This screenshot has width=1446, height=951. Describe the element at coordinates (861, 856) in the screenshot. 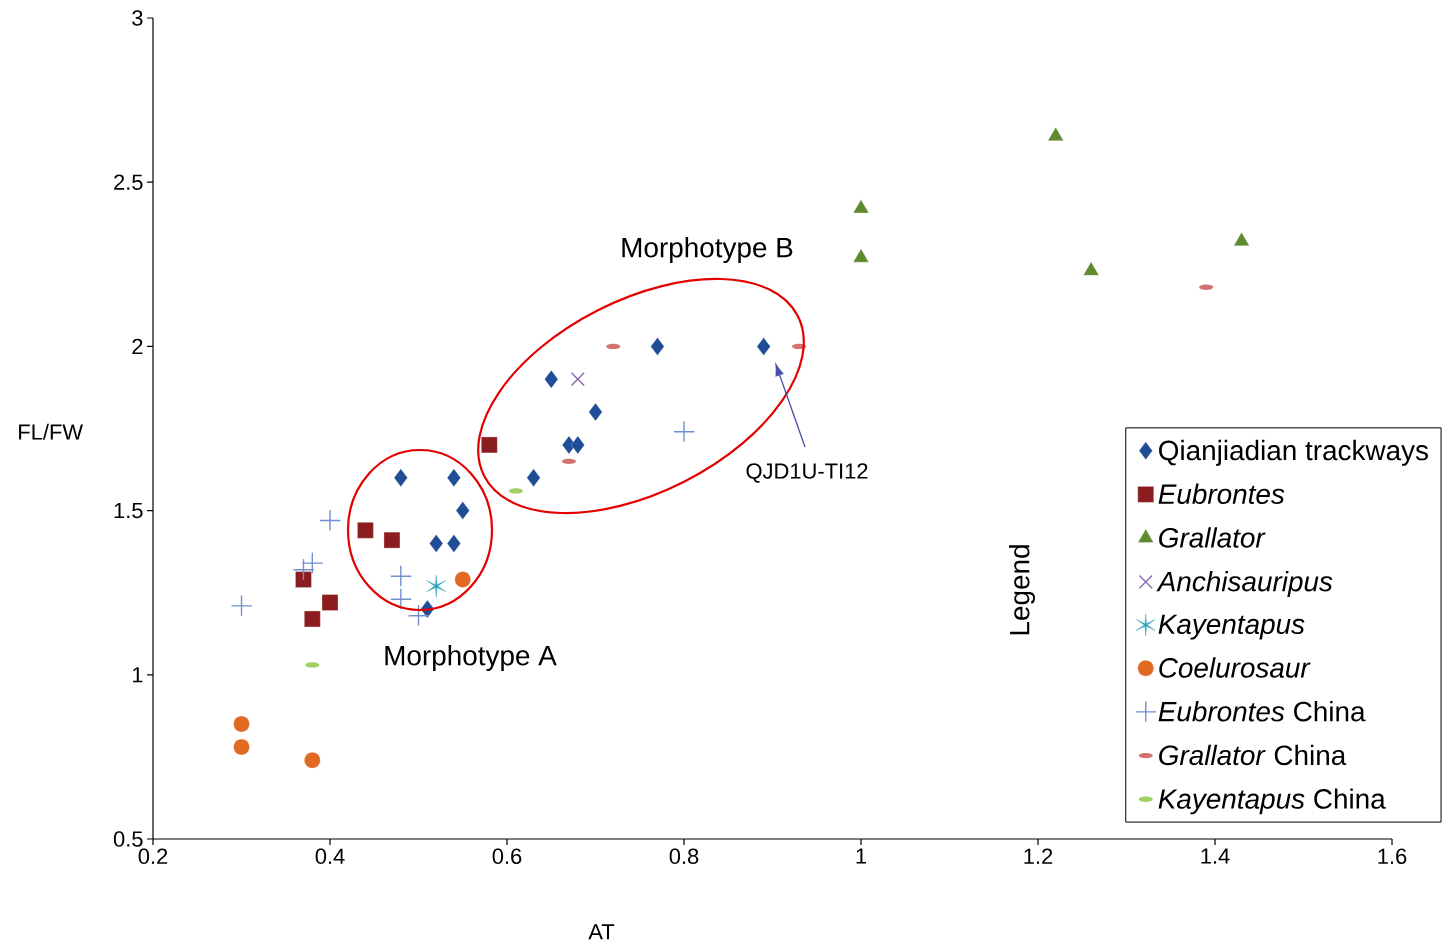

I see `x-tick-label: 1` at that location.